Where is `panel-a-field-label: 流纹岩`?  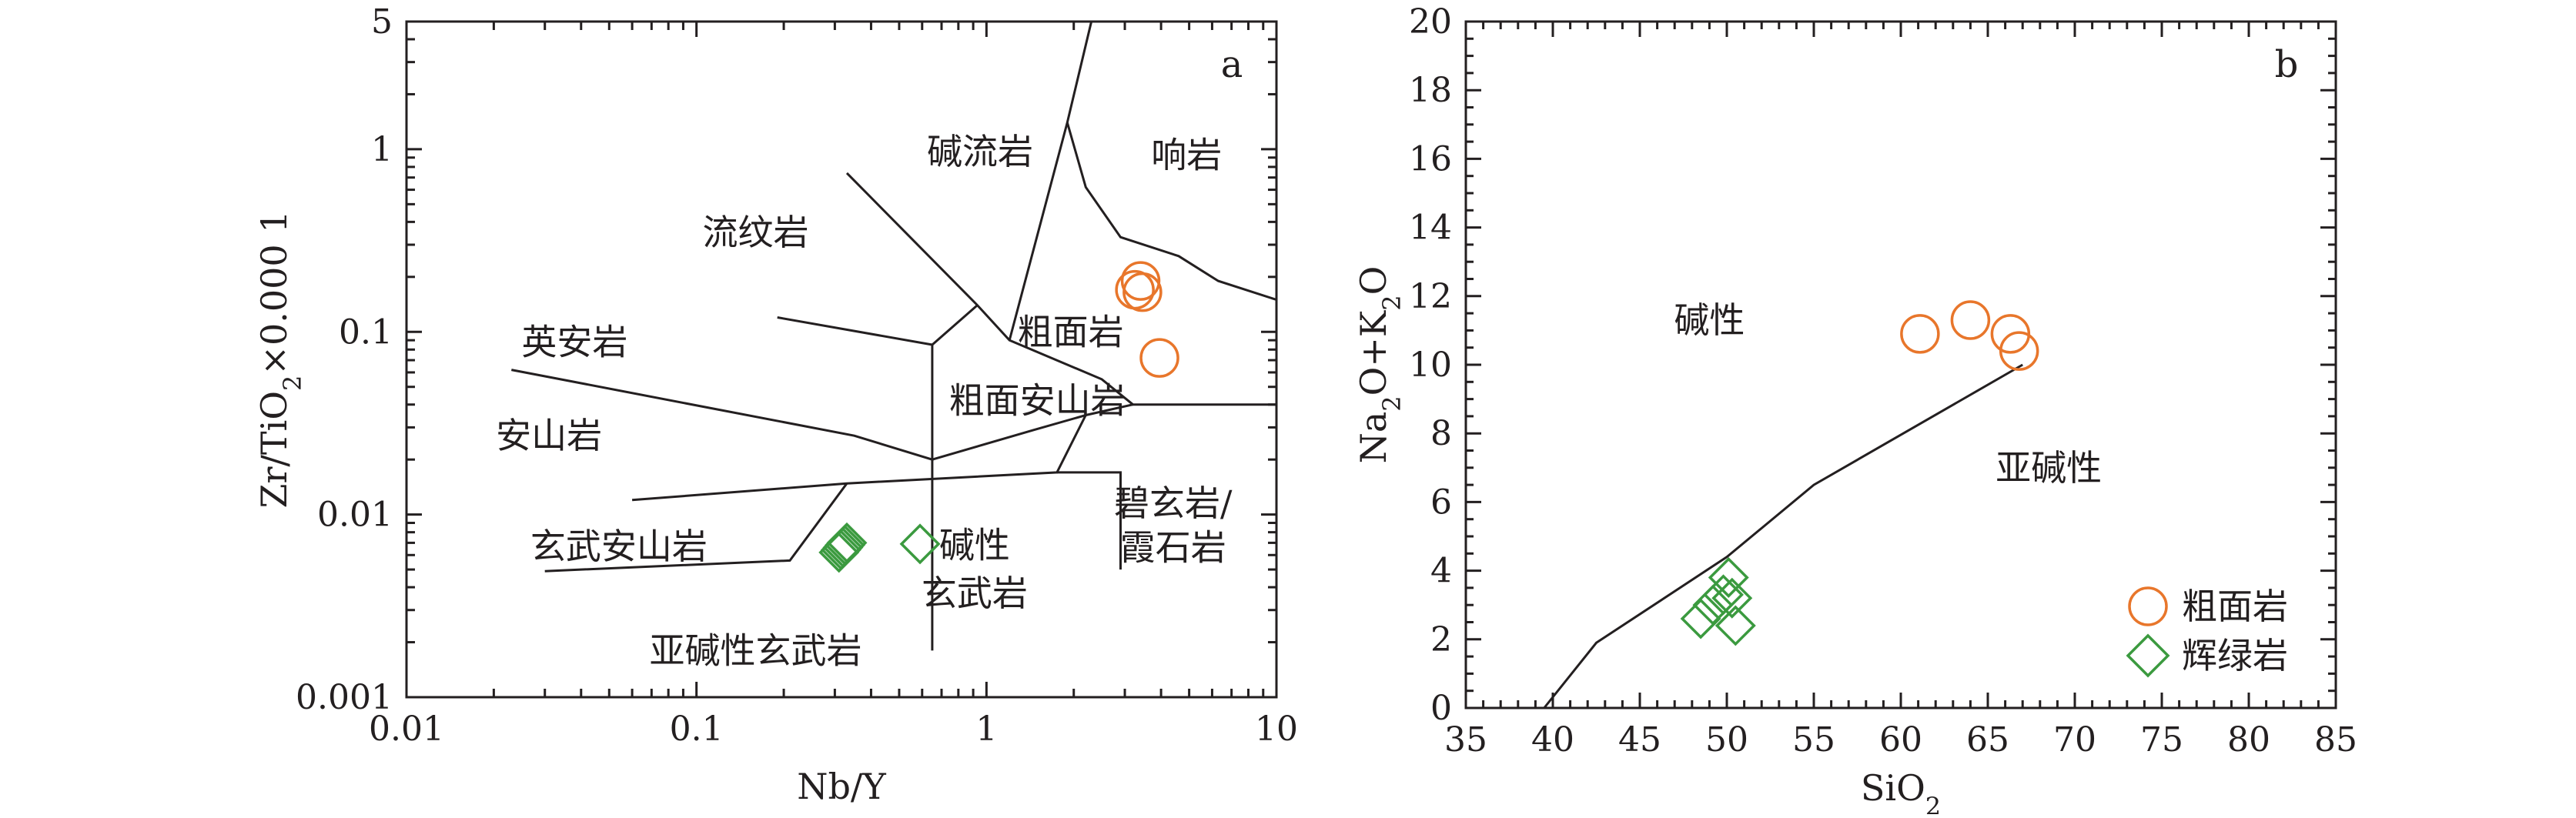 panel-a-field-label: 流纹岩 is located at coordinates (756, 233).